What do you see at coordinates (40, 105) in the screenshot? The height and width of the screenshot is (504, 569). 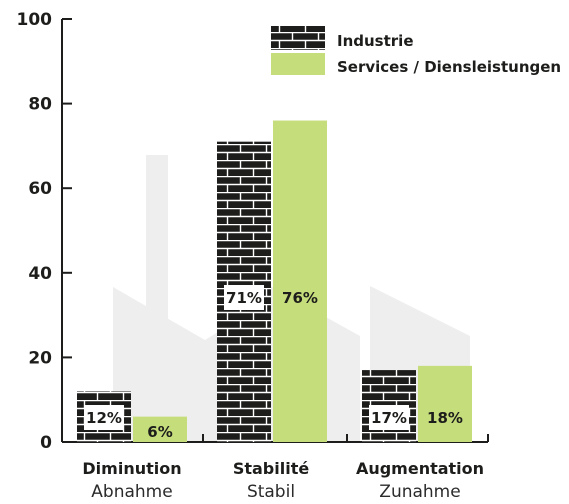 I see `y-tick-label: 80` at bounding box center [40, 105].